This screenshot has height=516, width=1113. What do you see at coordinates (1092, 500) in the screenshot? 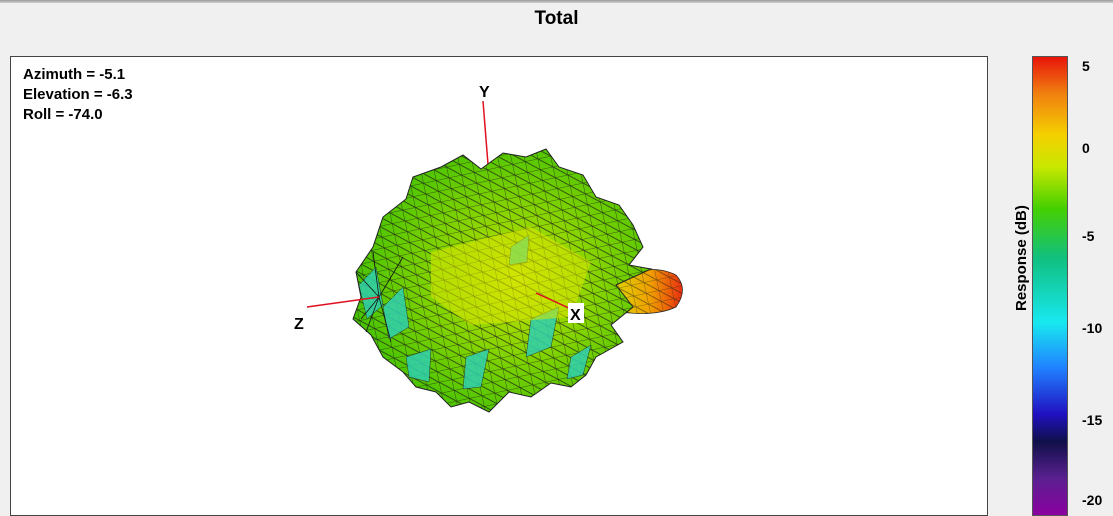
I see `colorbar-tick: -20` at bounding box center [1092, 500].